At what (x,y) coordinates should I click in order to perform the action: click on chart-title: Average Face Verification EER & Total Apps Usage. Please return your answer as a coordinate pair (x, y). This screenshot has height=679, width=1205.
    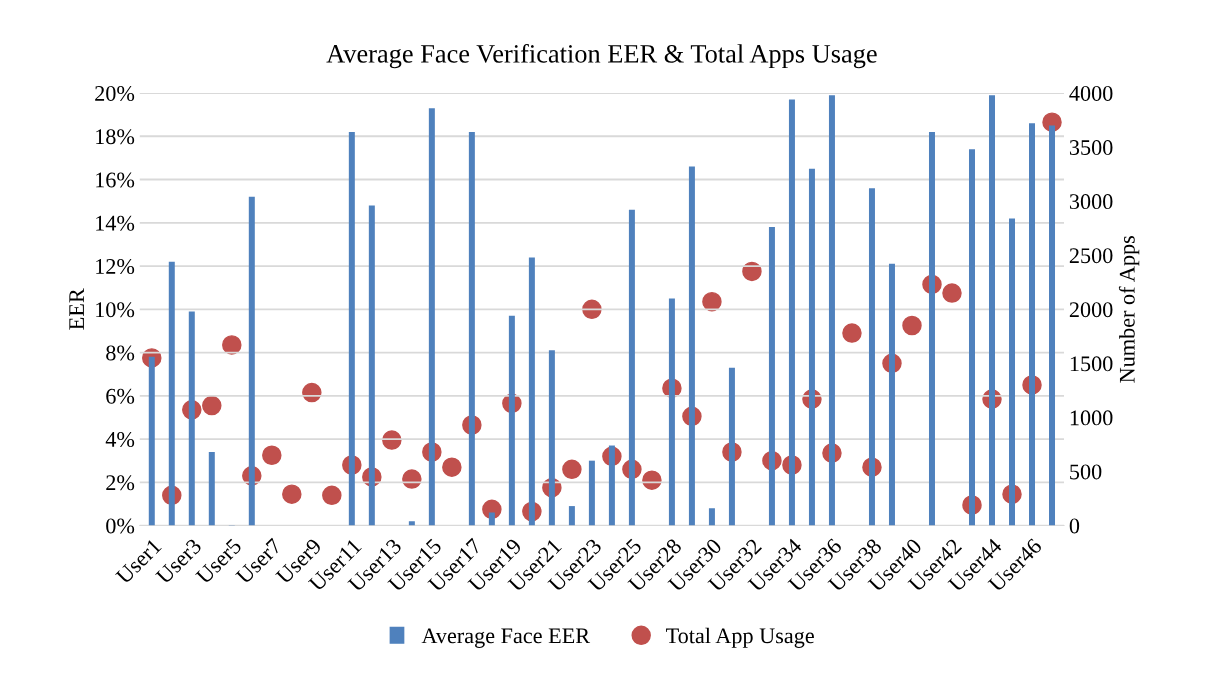
    Looking at the image, I should click on (601, 56).